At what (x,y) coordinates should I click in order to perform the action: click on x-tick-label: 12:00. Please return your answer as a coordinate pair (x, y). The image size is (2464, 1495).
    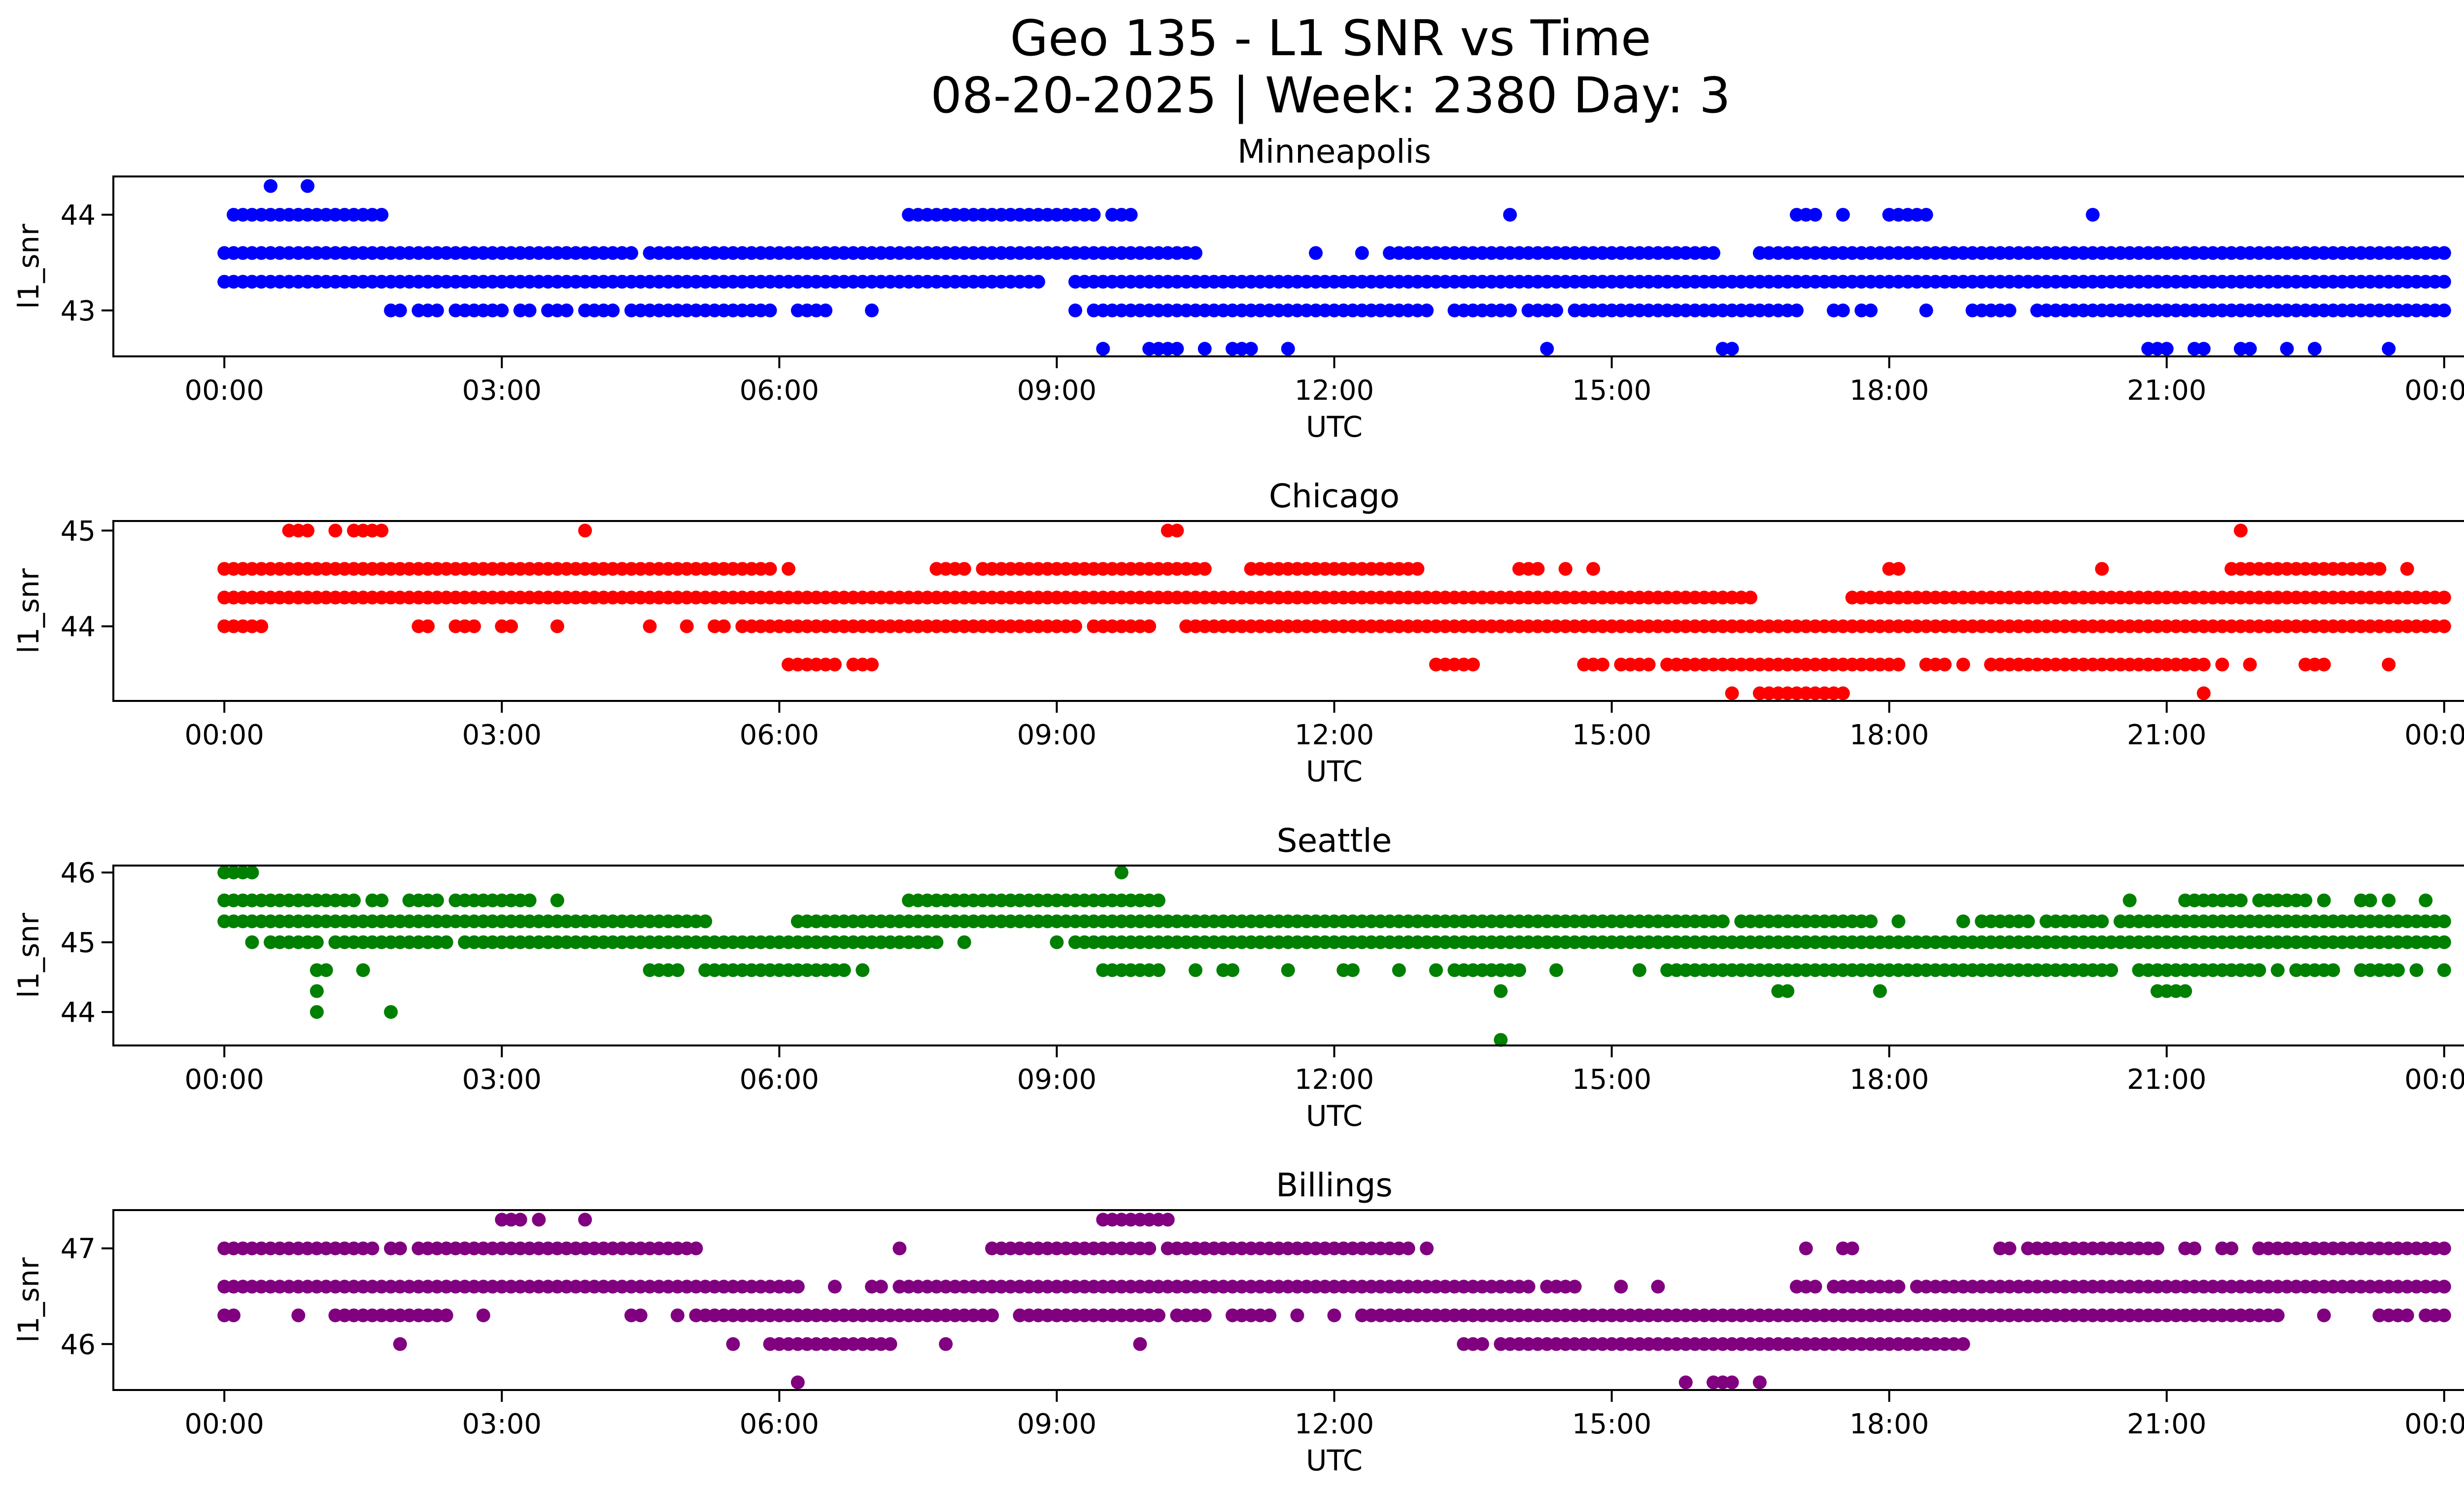
    Looking at the image, I should click on (1334, 735).